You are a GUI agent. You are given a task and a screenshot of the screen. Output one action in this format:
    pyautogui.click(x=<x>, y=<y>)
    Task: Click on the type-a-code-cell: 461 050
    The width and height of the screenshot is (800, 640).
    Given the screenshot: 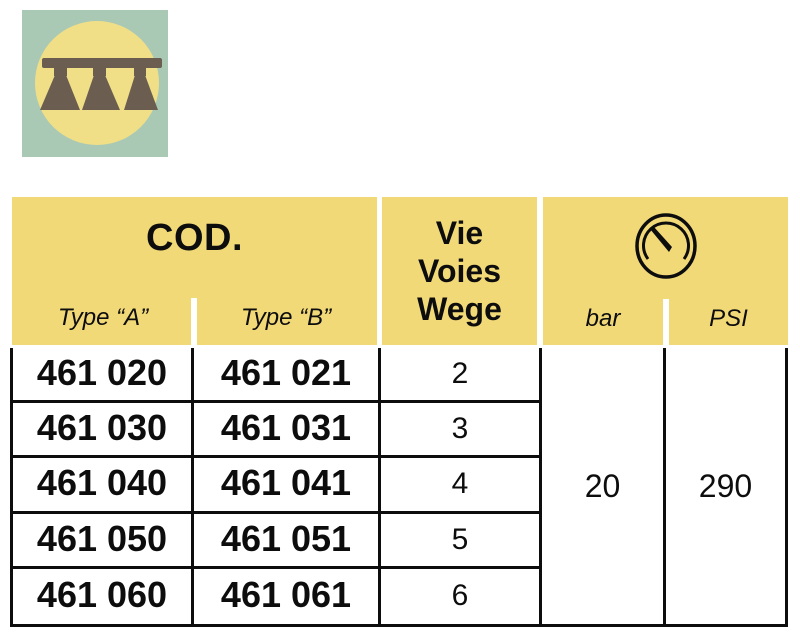 What is the action you would take?
    pyautogui.click(x=103, y=541)
    